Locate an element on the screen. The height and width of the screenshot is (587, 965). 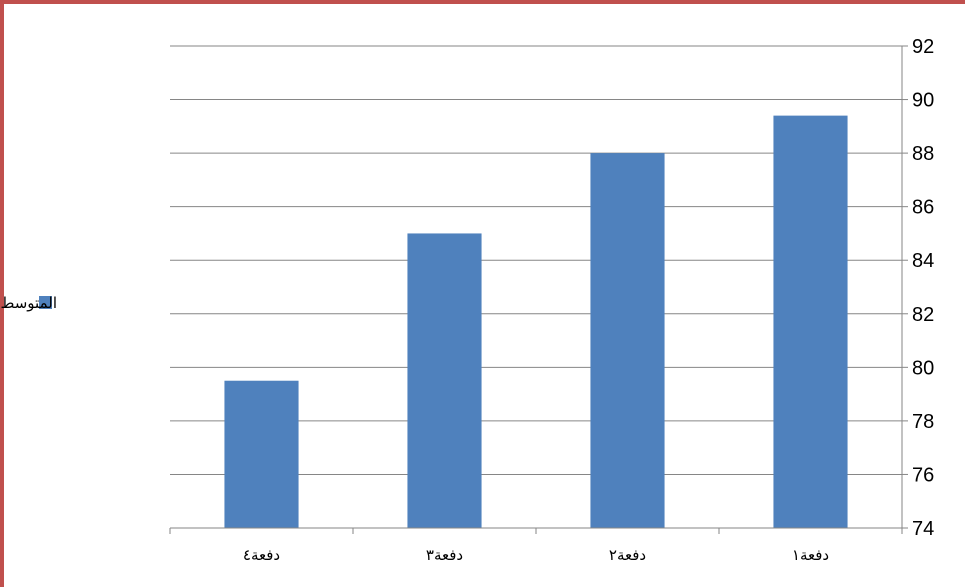
y-tick-label: 82 is located at coordinates (923, 315).